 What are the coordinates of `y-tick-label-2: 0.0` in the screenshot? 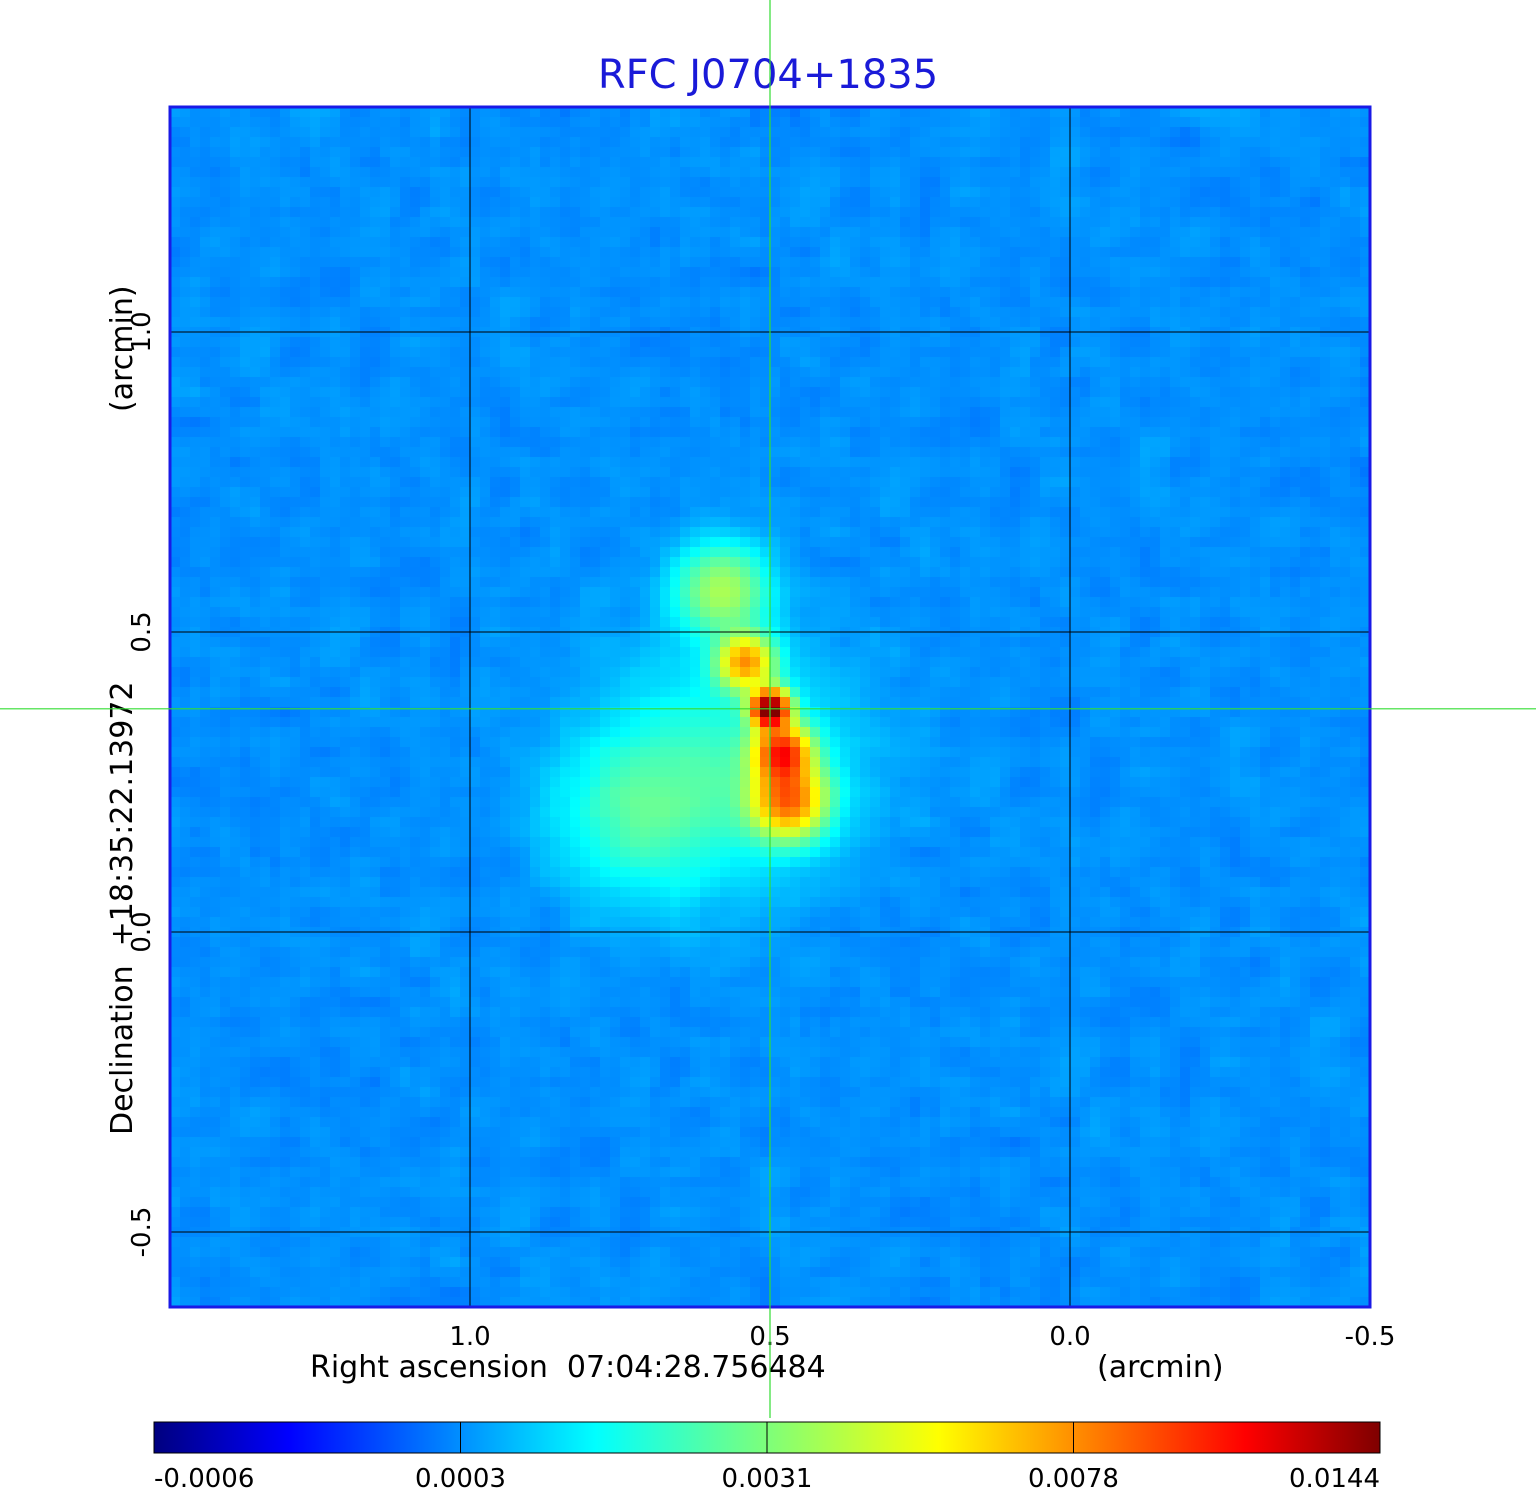 It's located at (142, 931).